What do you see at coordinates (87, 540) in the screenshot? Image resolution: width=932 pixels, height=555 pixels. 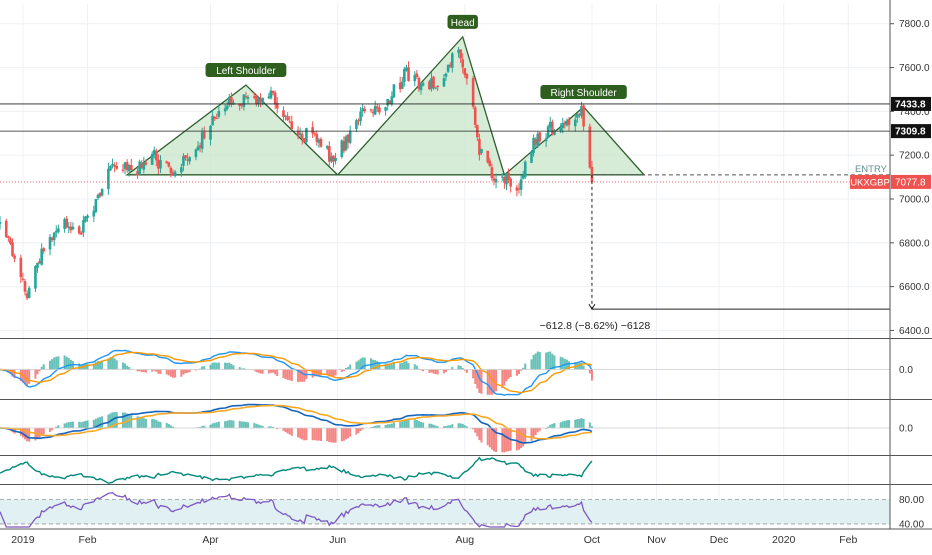 I see `x-tick-label: Feb` at bounding box center [87, 540].